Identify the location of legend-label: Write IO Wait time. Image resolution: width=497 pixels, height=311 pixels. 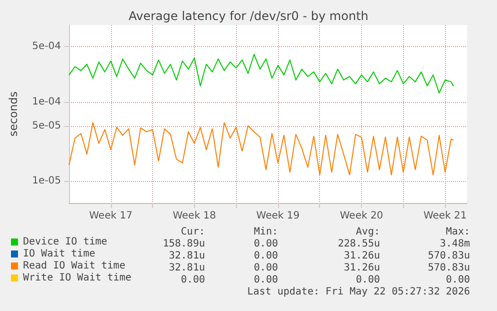
(77, 278).